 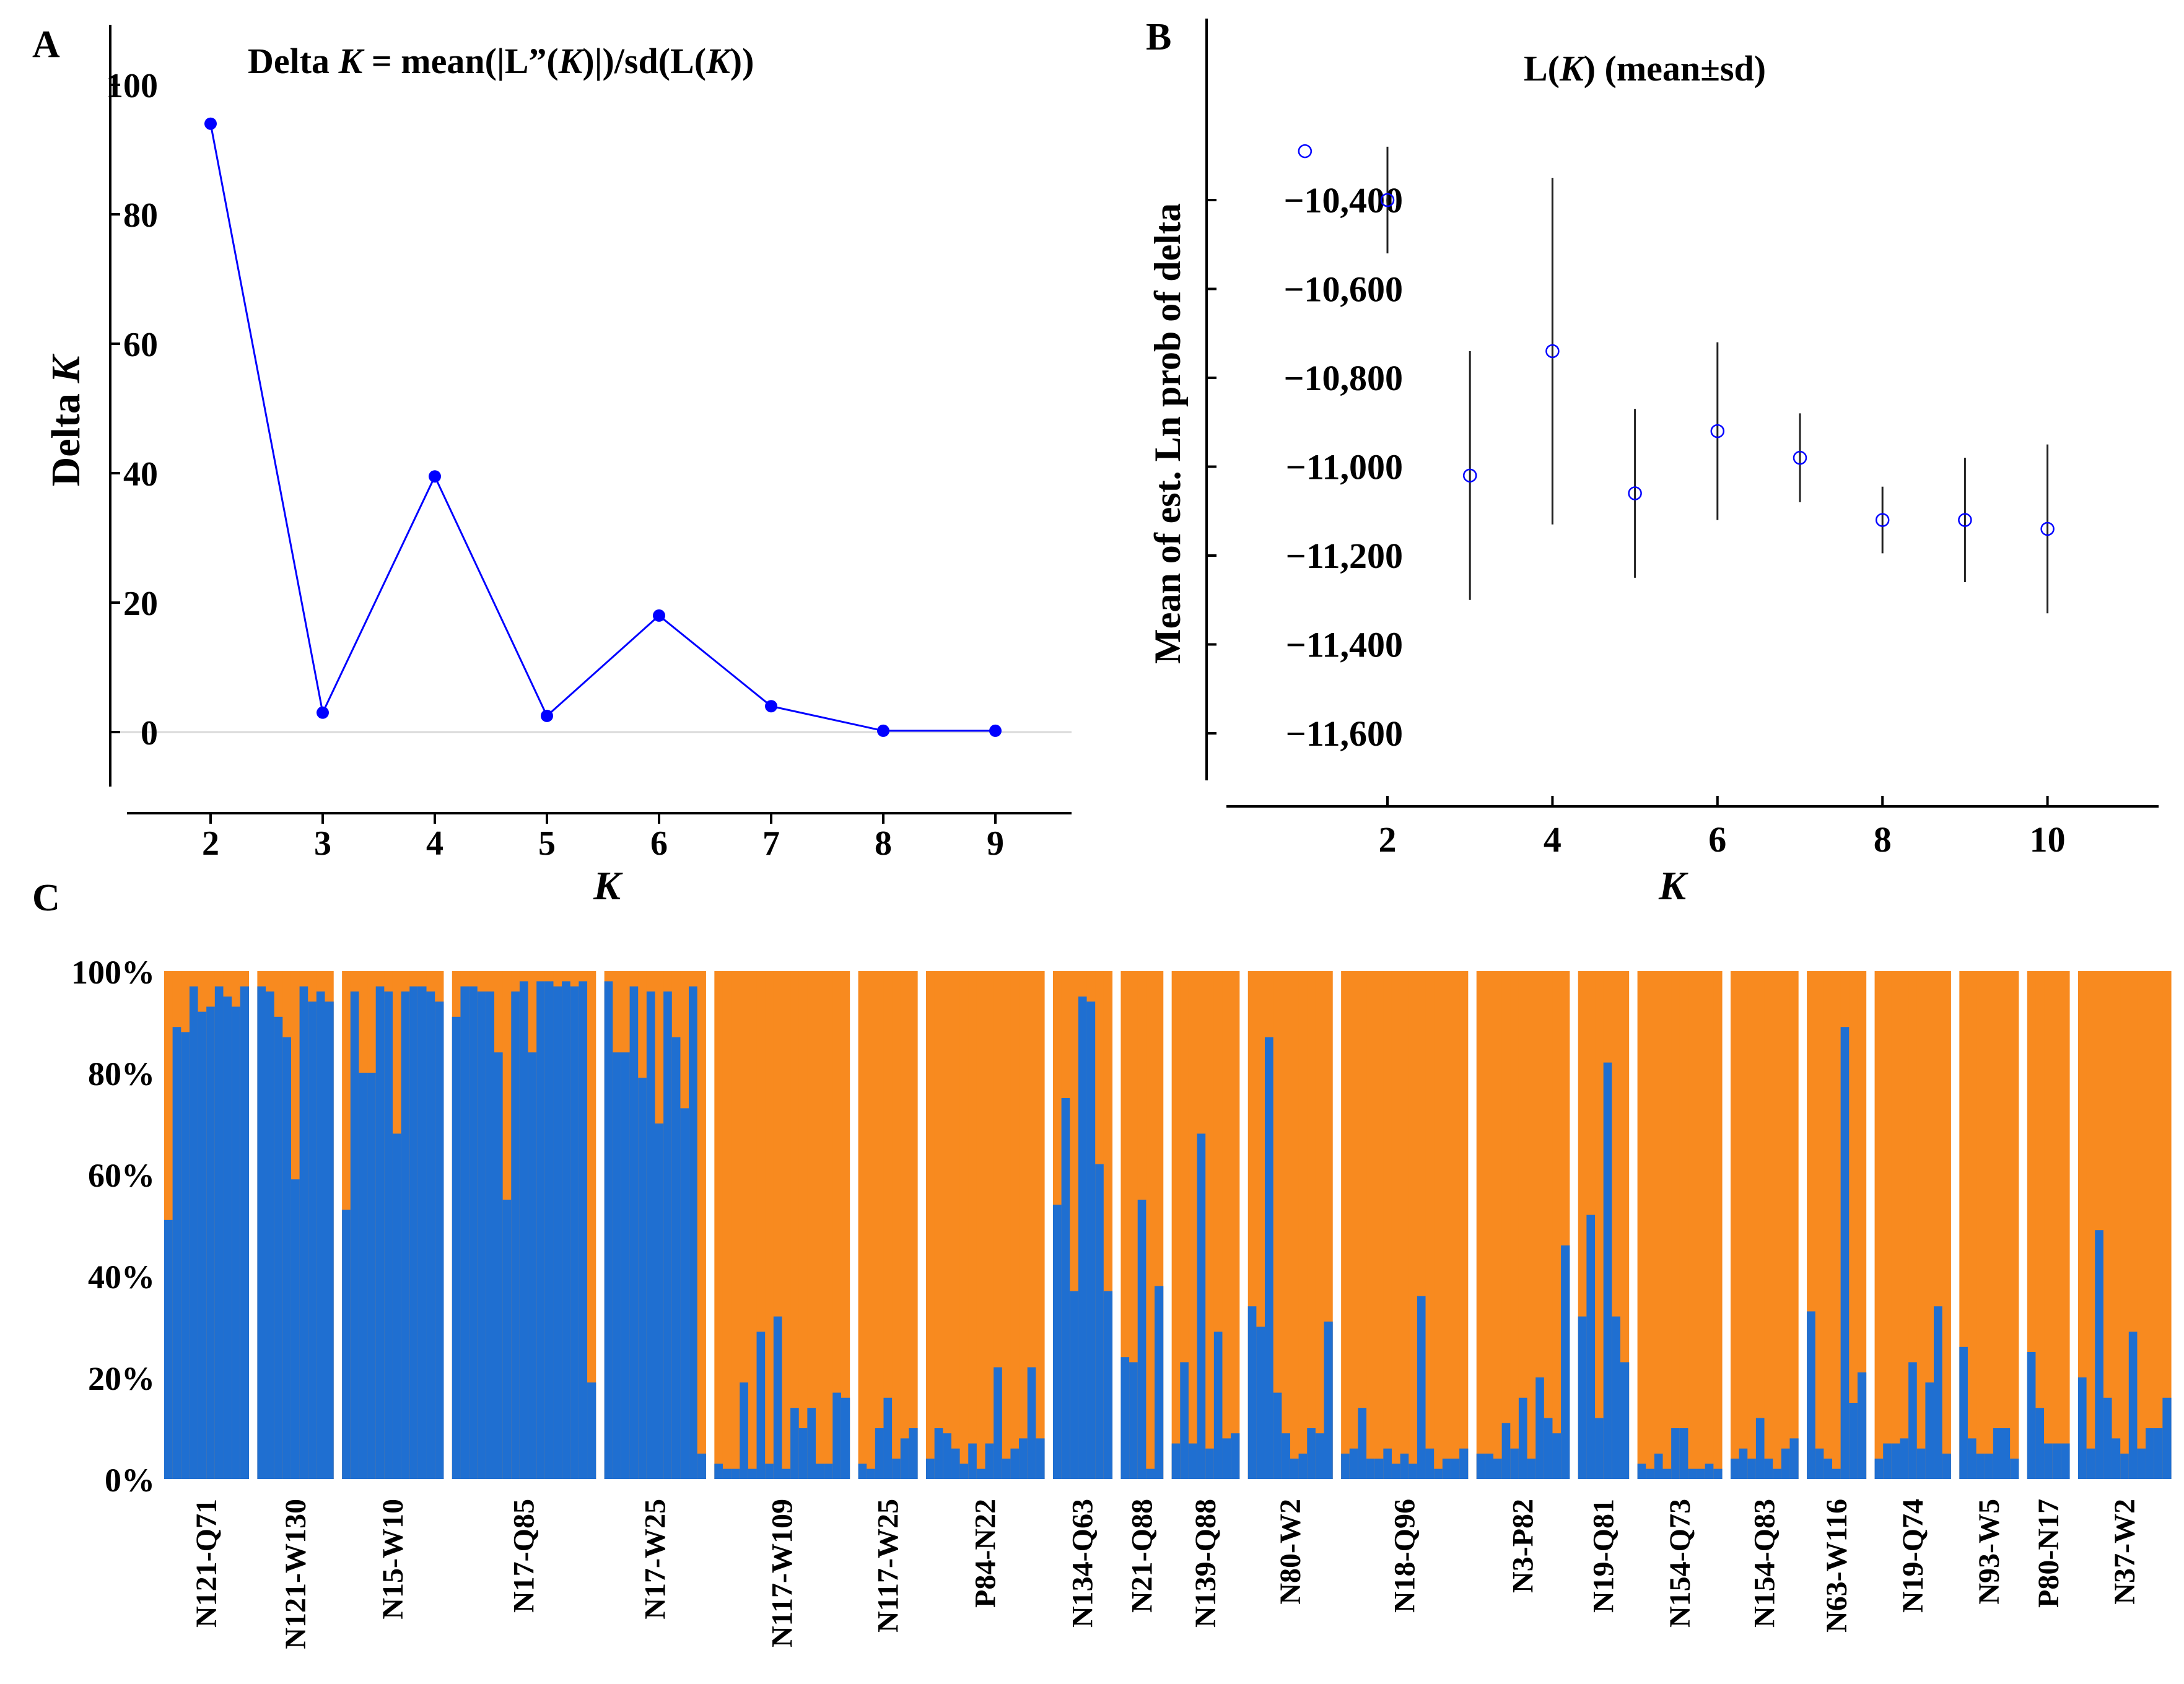 I want to click on panel-label-c: C, so click(x=46, y=898).